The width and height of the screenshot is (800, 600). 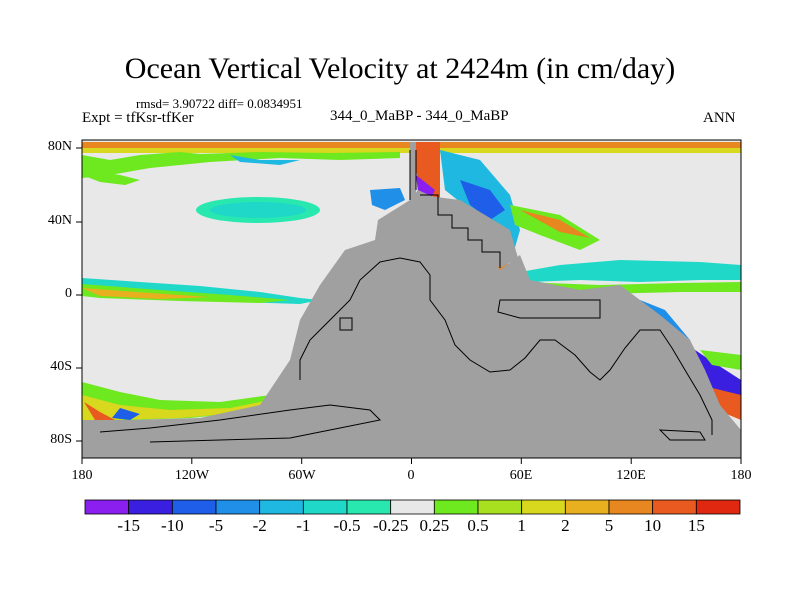 What do you see at coordinates (720, 360) in the screenshot?
I see `epac-green` at bounding box center [720, 360].